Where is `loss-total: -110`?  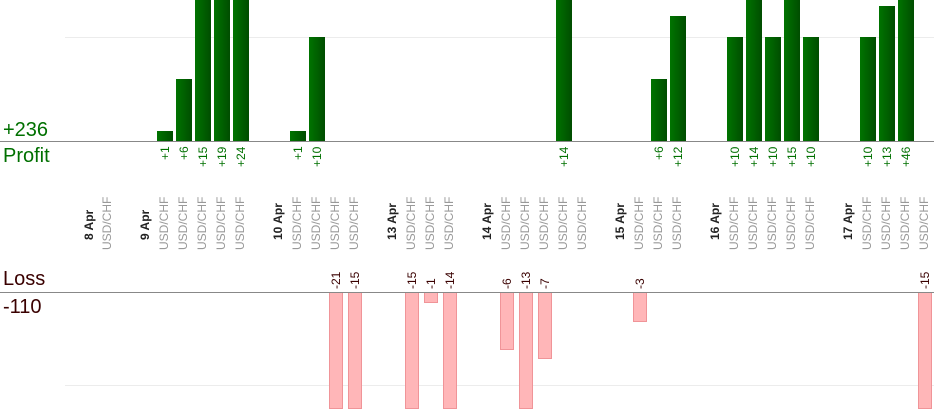 loss-total: -110 is located at coordinates (22, 307).